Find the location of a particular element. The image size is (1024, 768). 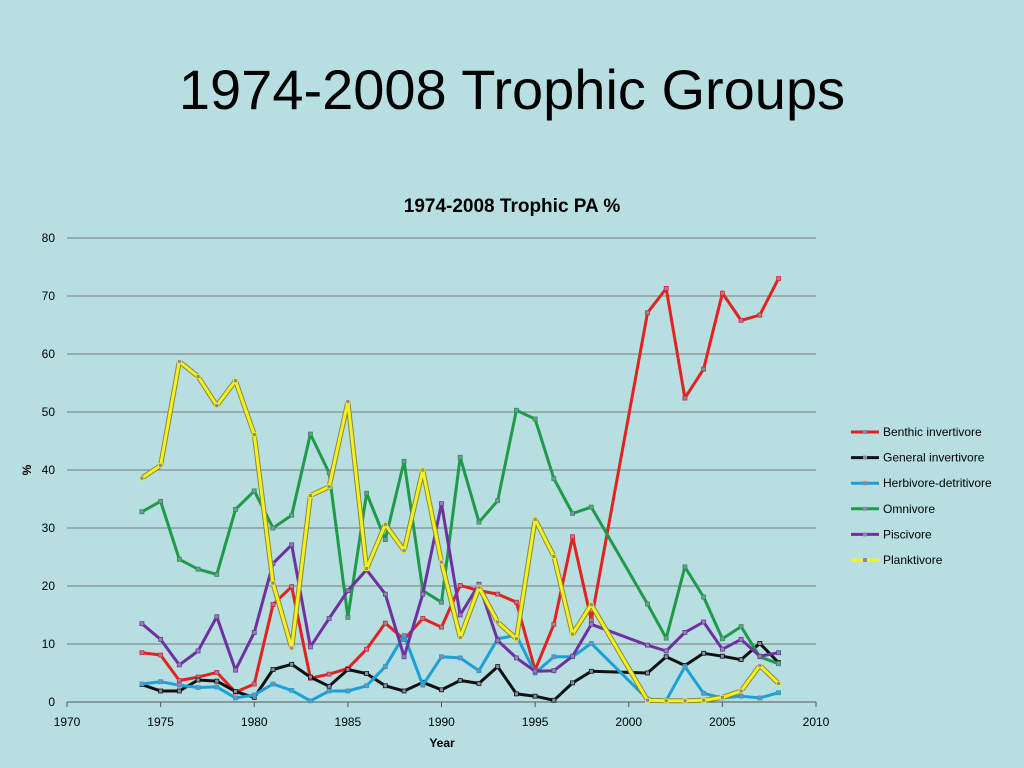

y-tick-label: 0 is located at coordinates (51, 702).